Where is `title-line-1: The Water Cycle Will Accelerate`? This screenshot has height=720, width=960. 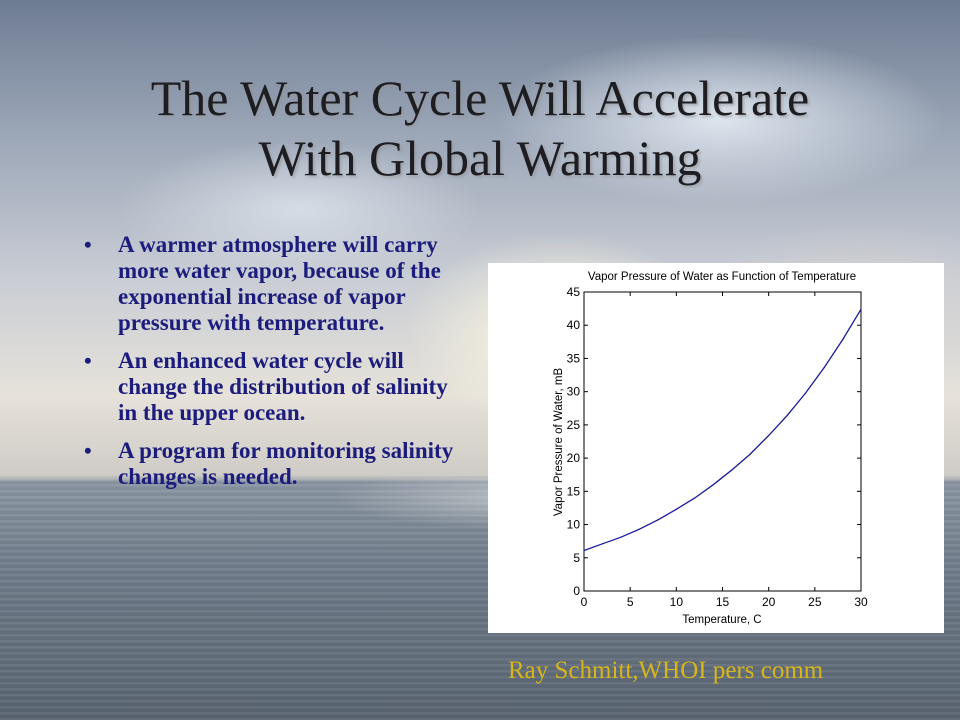 title-line-1: The Water Cycle Will Accelerate is located at coordinates (480, 98).